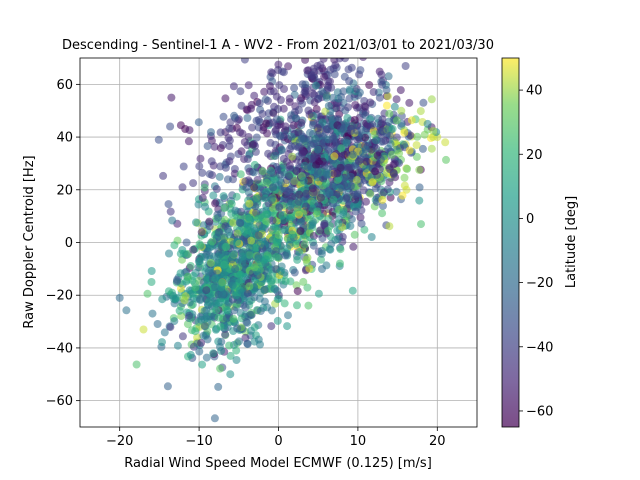 This screenshot has width=640, height=480. I want to click on colorbar-frame, so click(510, 242).